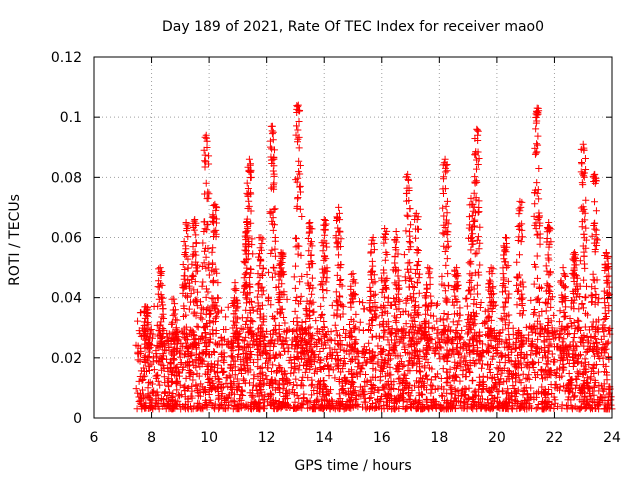 The width and height of the screenshot is (640, 480). What do you see at coordinates (209, 438) in the screenshot?
I see `x-tick-label: 10` at bounding box center [209, 438].